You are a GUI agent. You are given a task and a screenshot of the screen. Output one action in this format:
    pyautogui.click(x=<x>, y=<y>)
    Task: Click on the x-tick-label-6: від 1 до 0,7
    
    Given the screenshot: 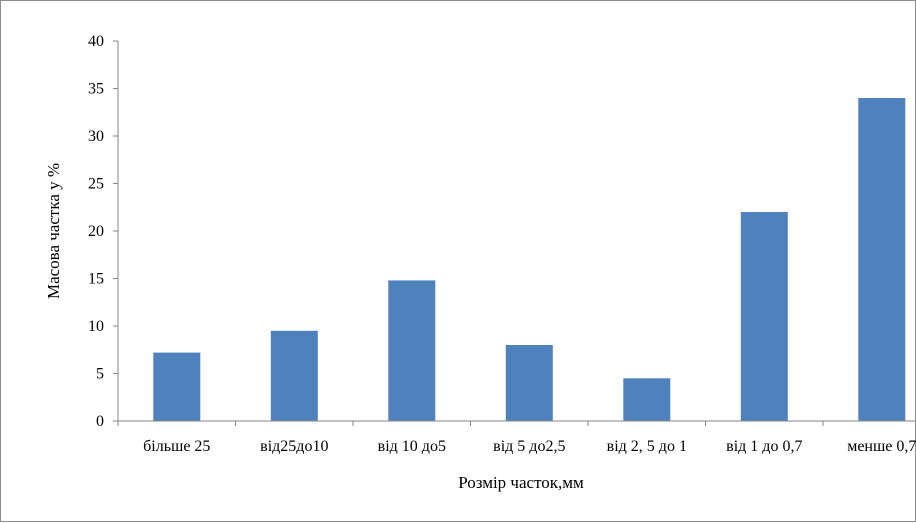 What is the action you would take?
    pyautogui.click(x=764, y=446)
    